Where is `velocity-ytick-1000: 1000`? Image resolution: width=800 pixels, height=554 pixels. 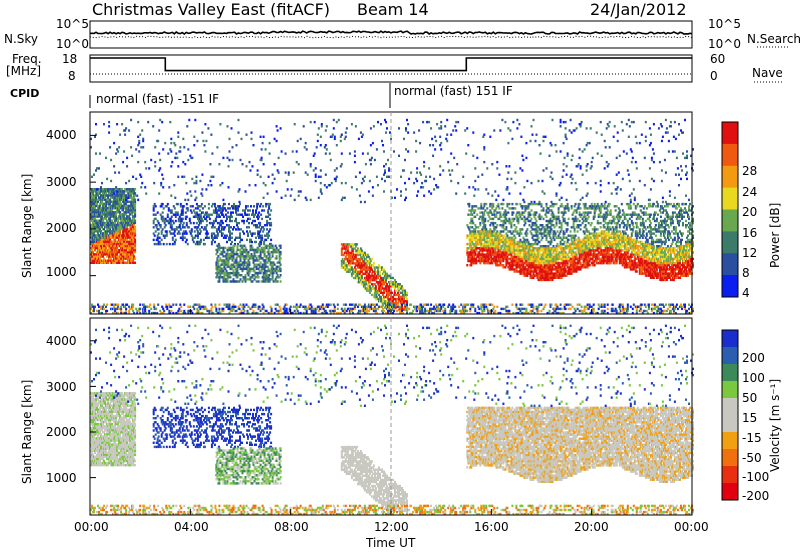
velocity-ytick-1000: 1000 is located at coordinates (61, 478).